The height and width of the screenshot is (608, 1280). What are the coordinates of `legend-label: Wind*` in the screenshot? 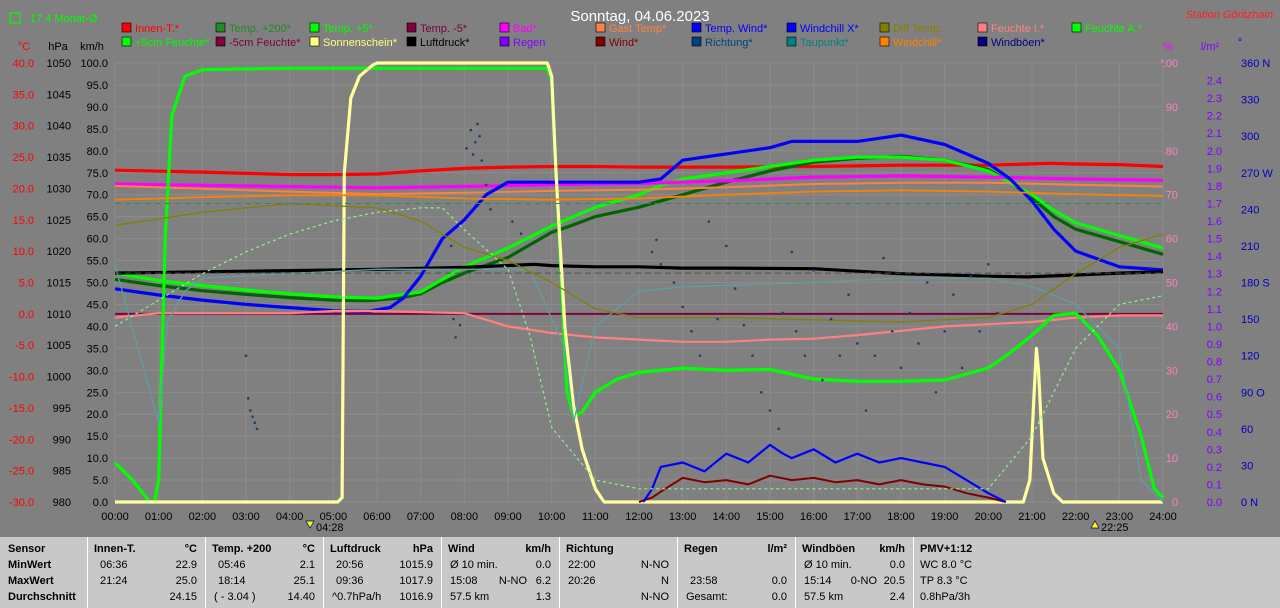 It's located at (624, 43).